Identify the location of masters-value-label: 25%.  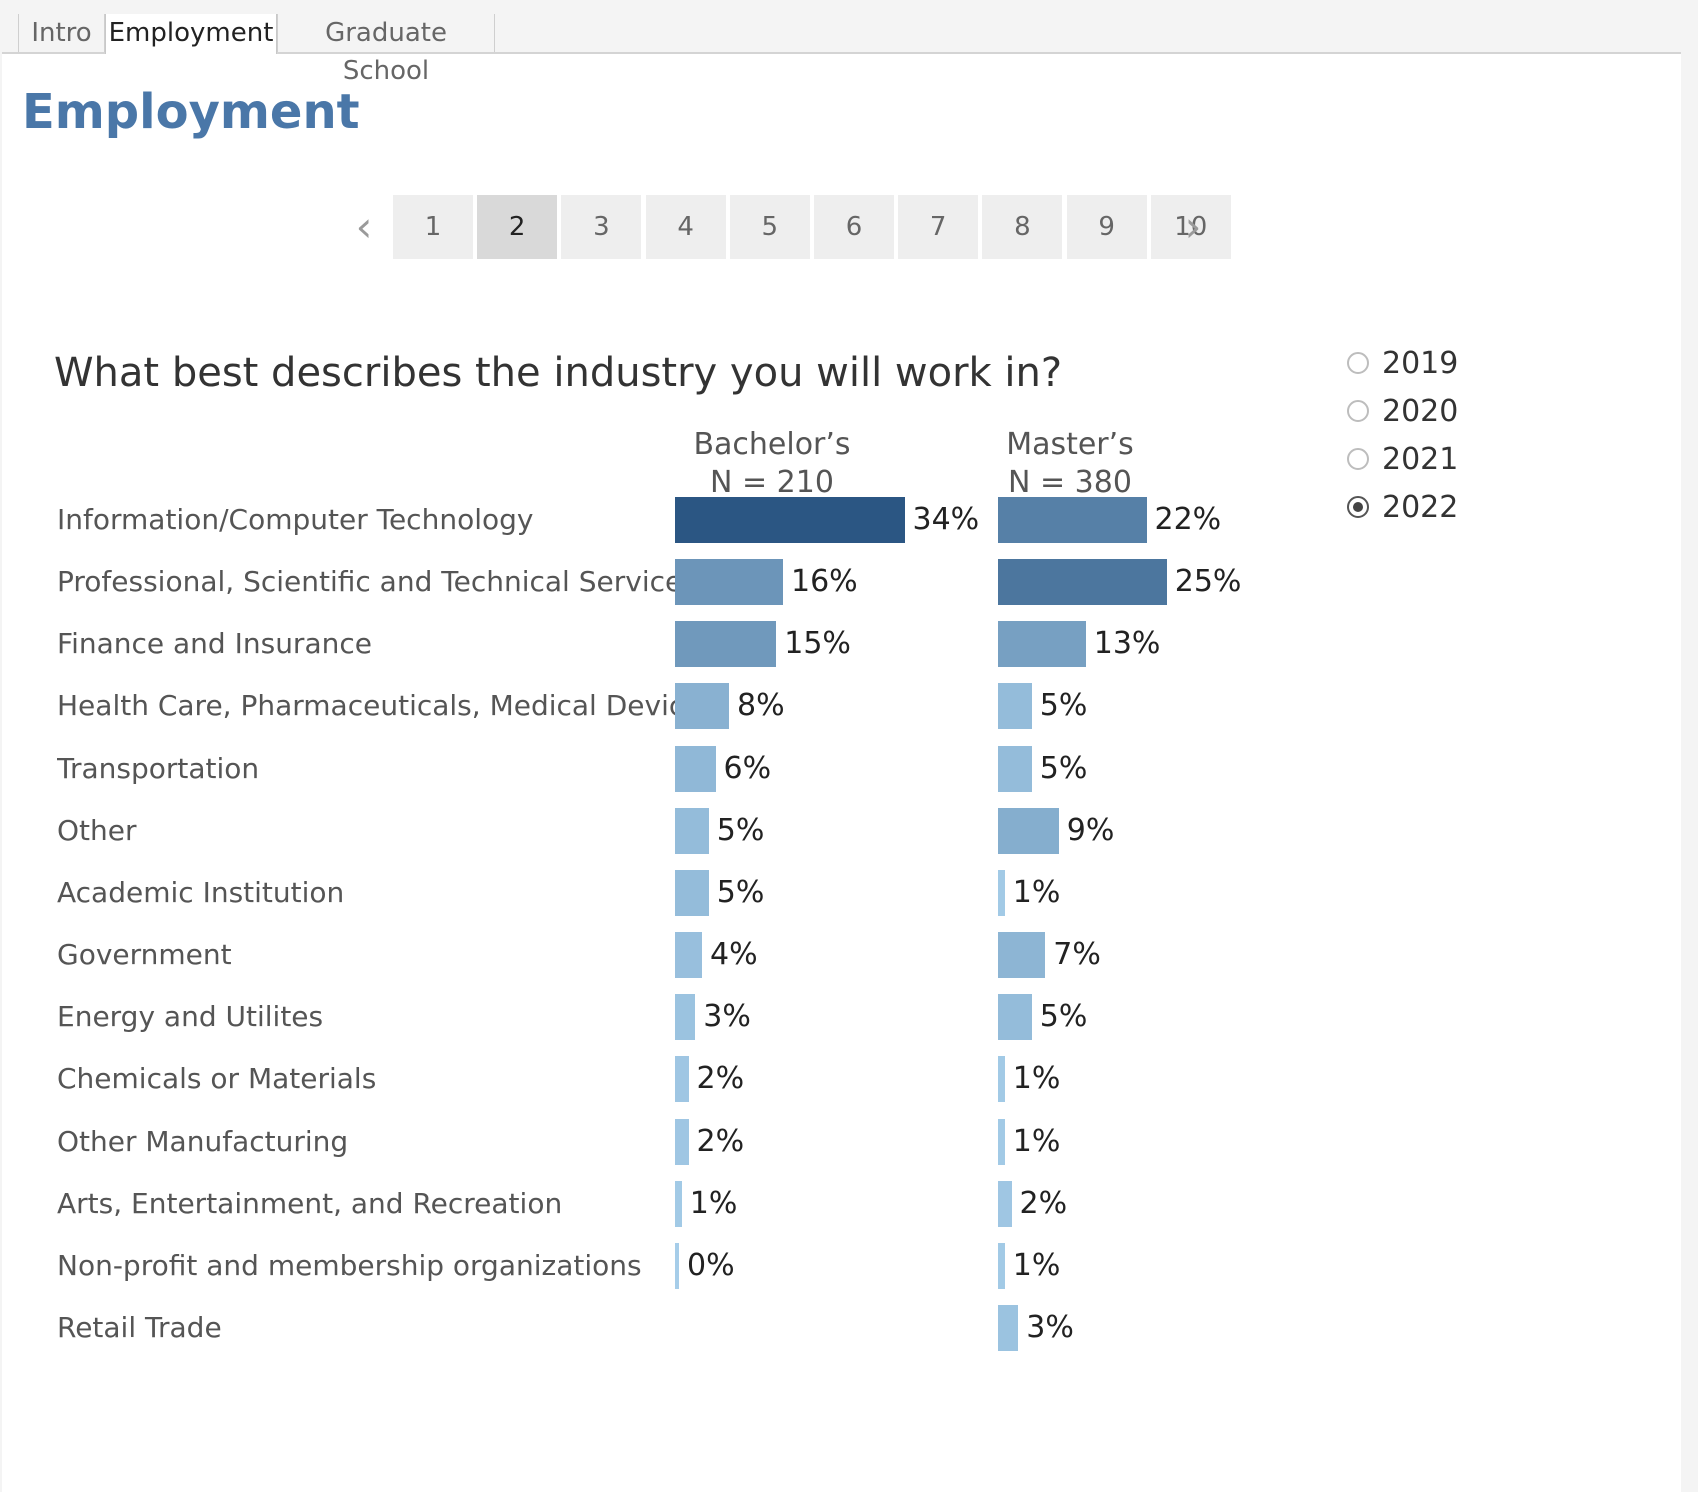
(1208, 582).